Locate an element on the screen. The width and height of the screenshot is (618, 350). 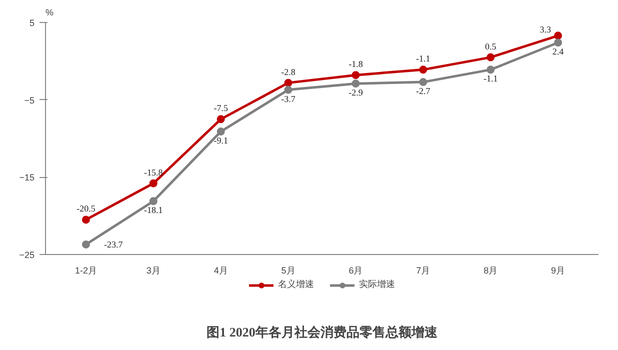
x-tick-label: 8月 is located at coordinates (491, 271).